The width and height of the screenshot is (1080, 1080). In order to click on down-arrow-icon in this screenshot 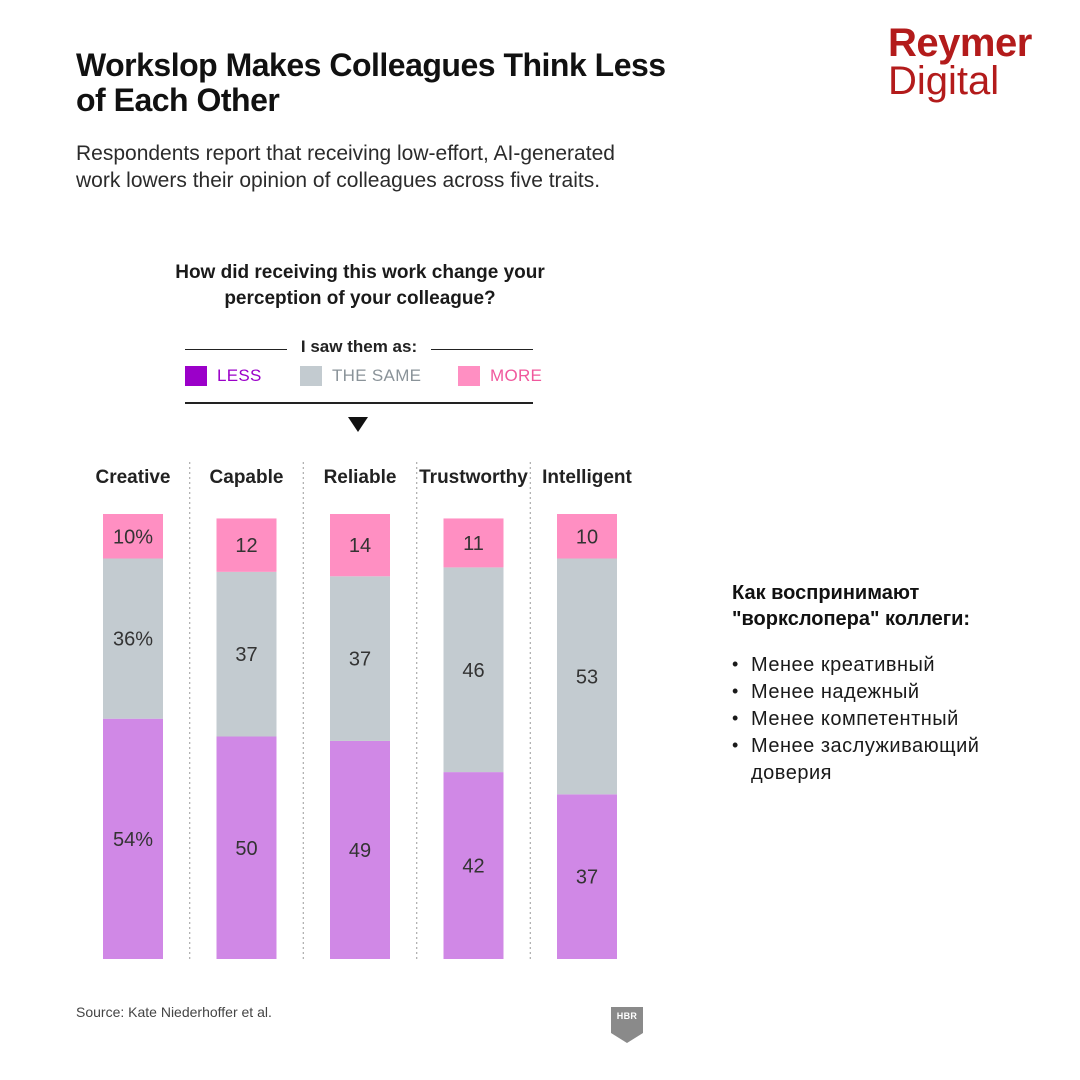, I will do `click(358, 424)`.